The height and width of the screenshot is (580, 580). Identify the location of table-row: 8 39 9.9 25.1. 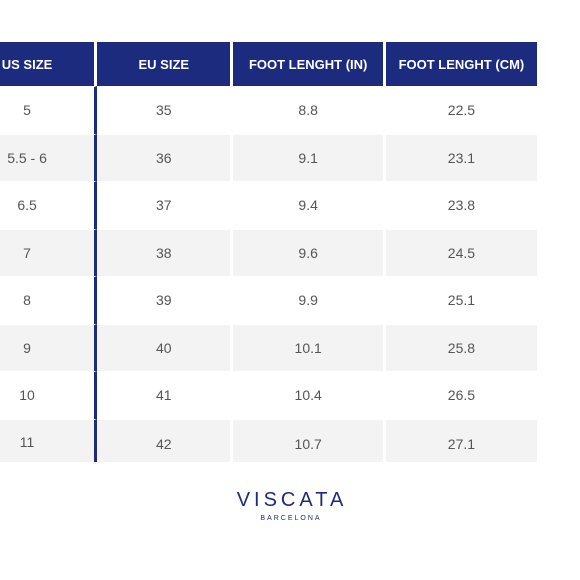
(270, 300).